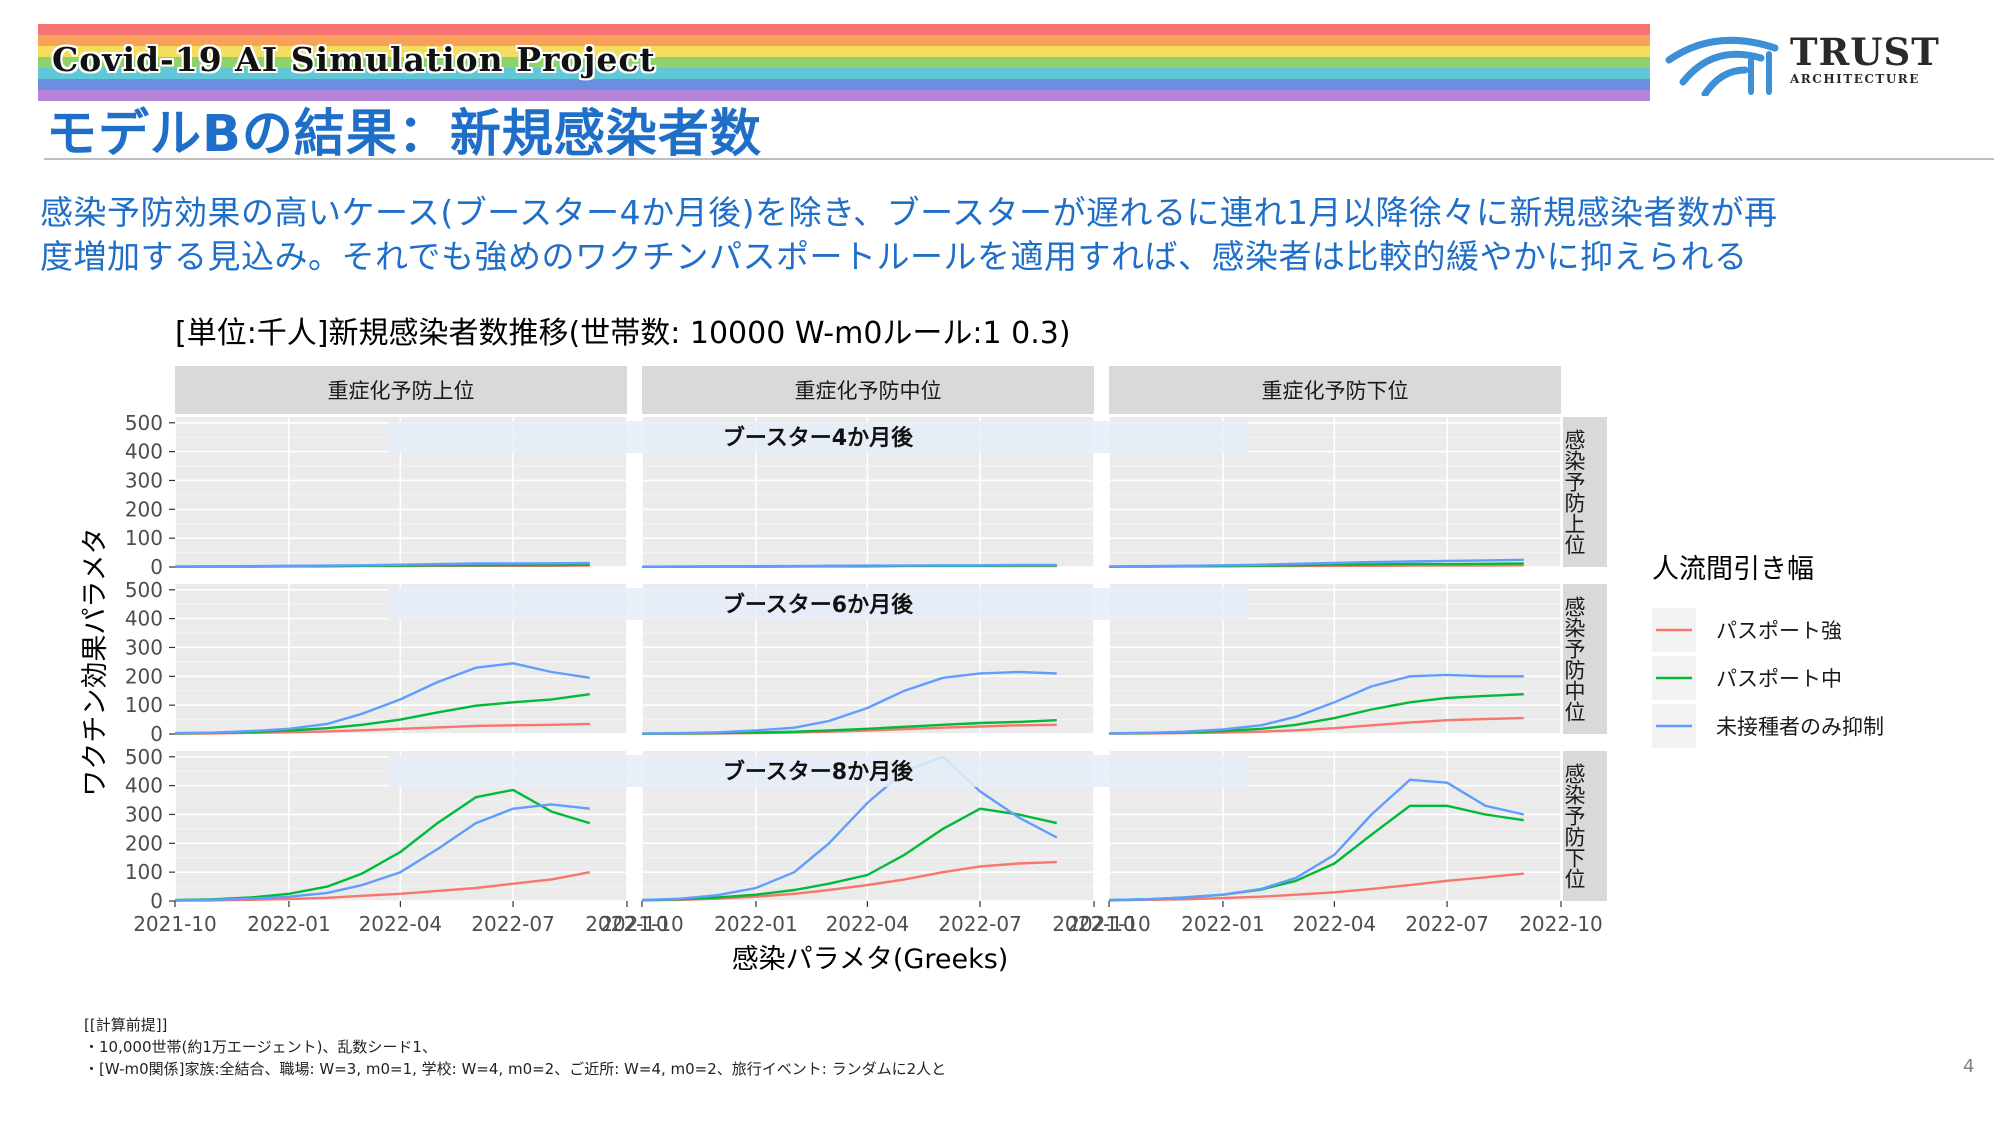 The height and width of the screenshot is (1125, 2000). Describe the element at coordinates (1574, 826) in the screenshot. I see `row-facet-label: 感染予防下位` at that location.